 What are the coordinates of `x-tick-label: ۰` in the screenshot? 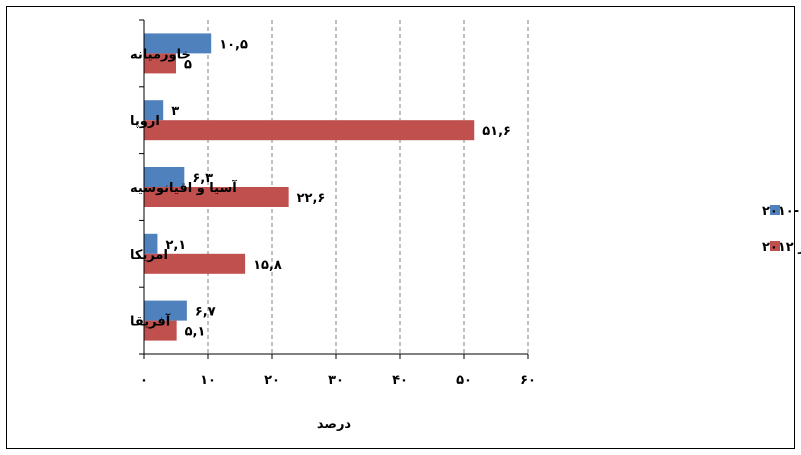 It's located at (144, 380).